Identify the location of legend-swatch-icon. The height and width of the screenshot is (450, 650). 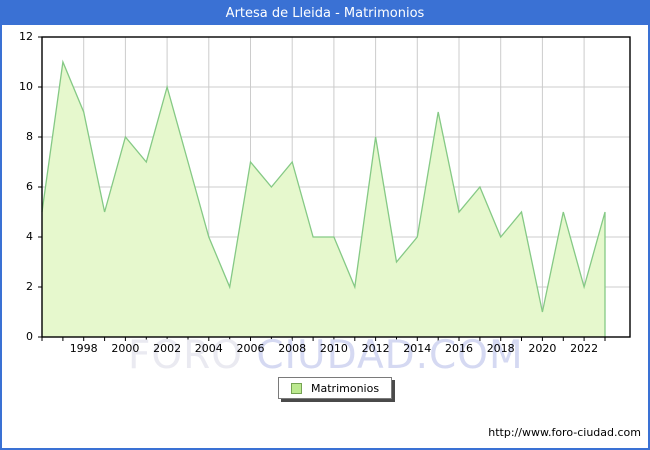
(296, 388).